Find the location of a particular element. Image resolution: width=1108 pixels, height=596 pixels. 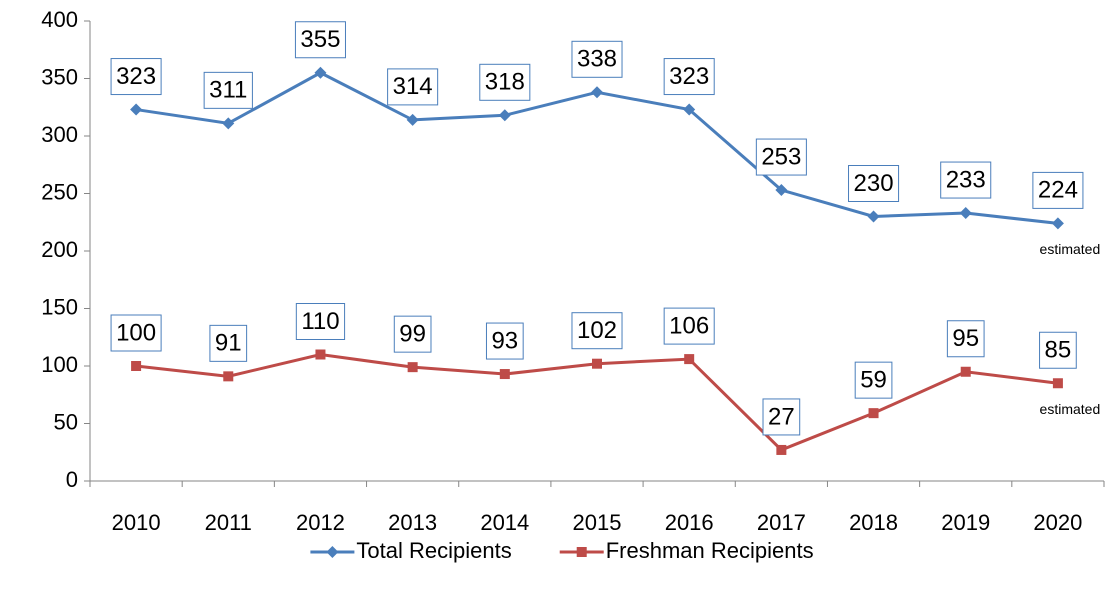

data-label: 100 is located at coordinates (136, 333).